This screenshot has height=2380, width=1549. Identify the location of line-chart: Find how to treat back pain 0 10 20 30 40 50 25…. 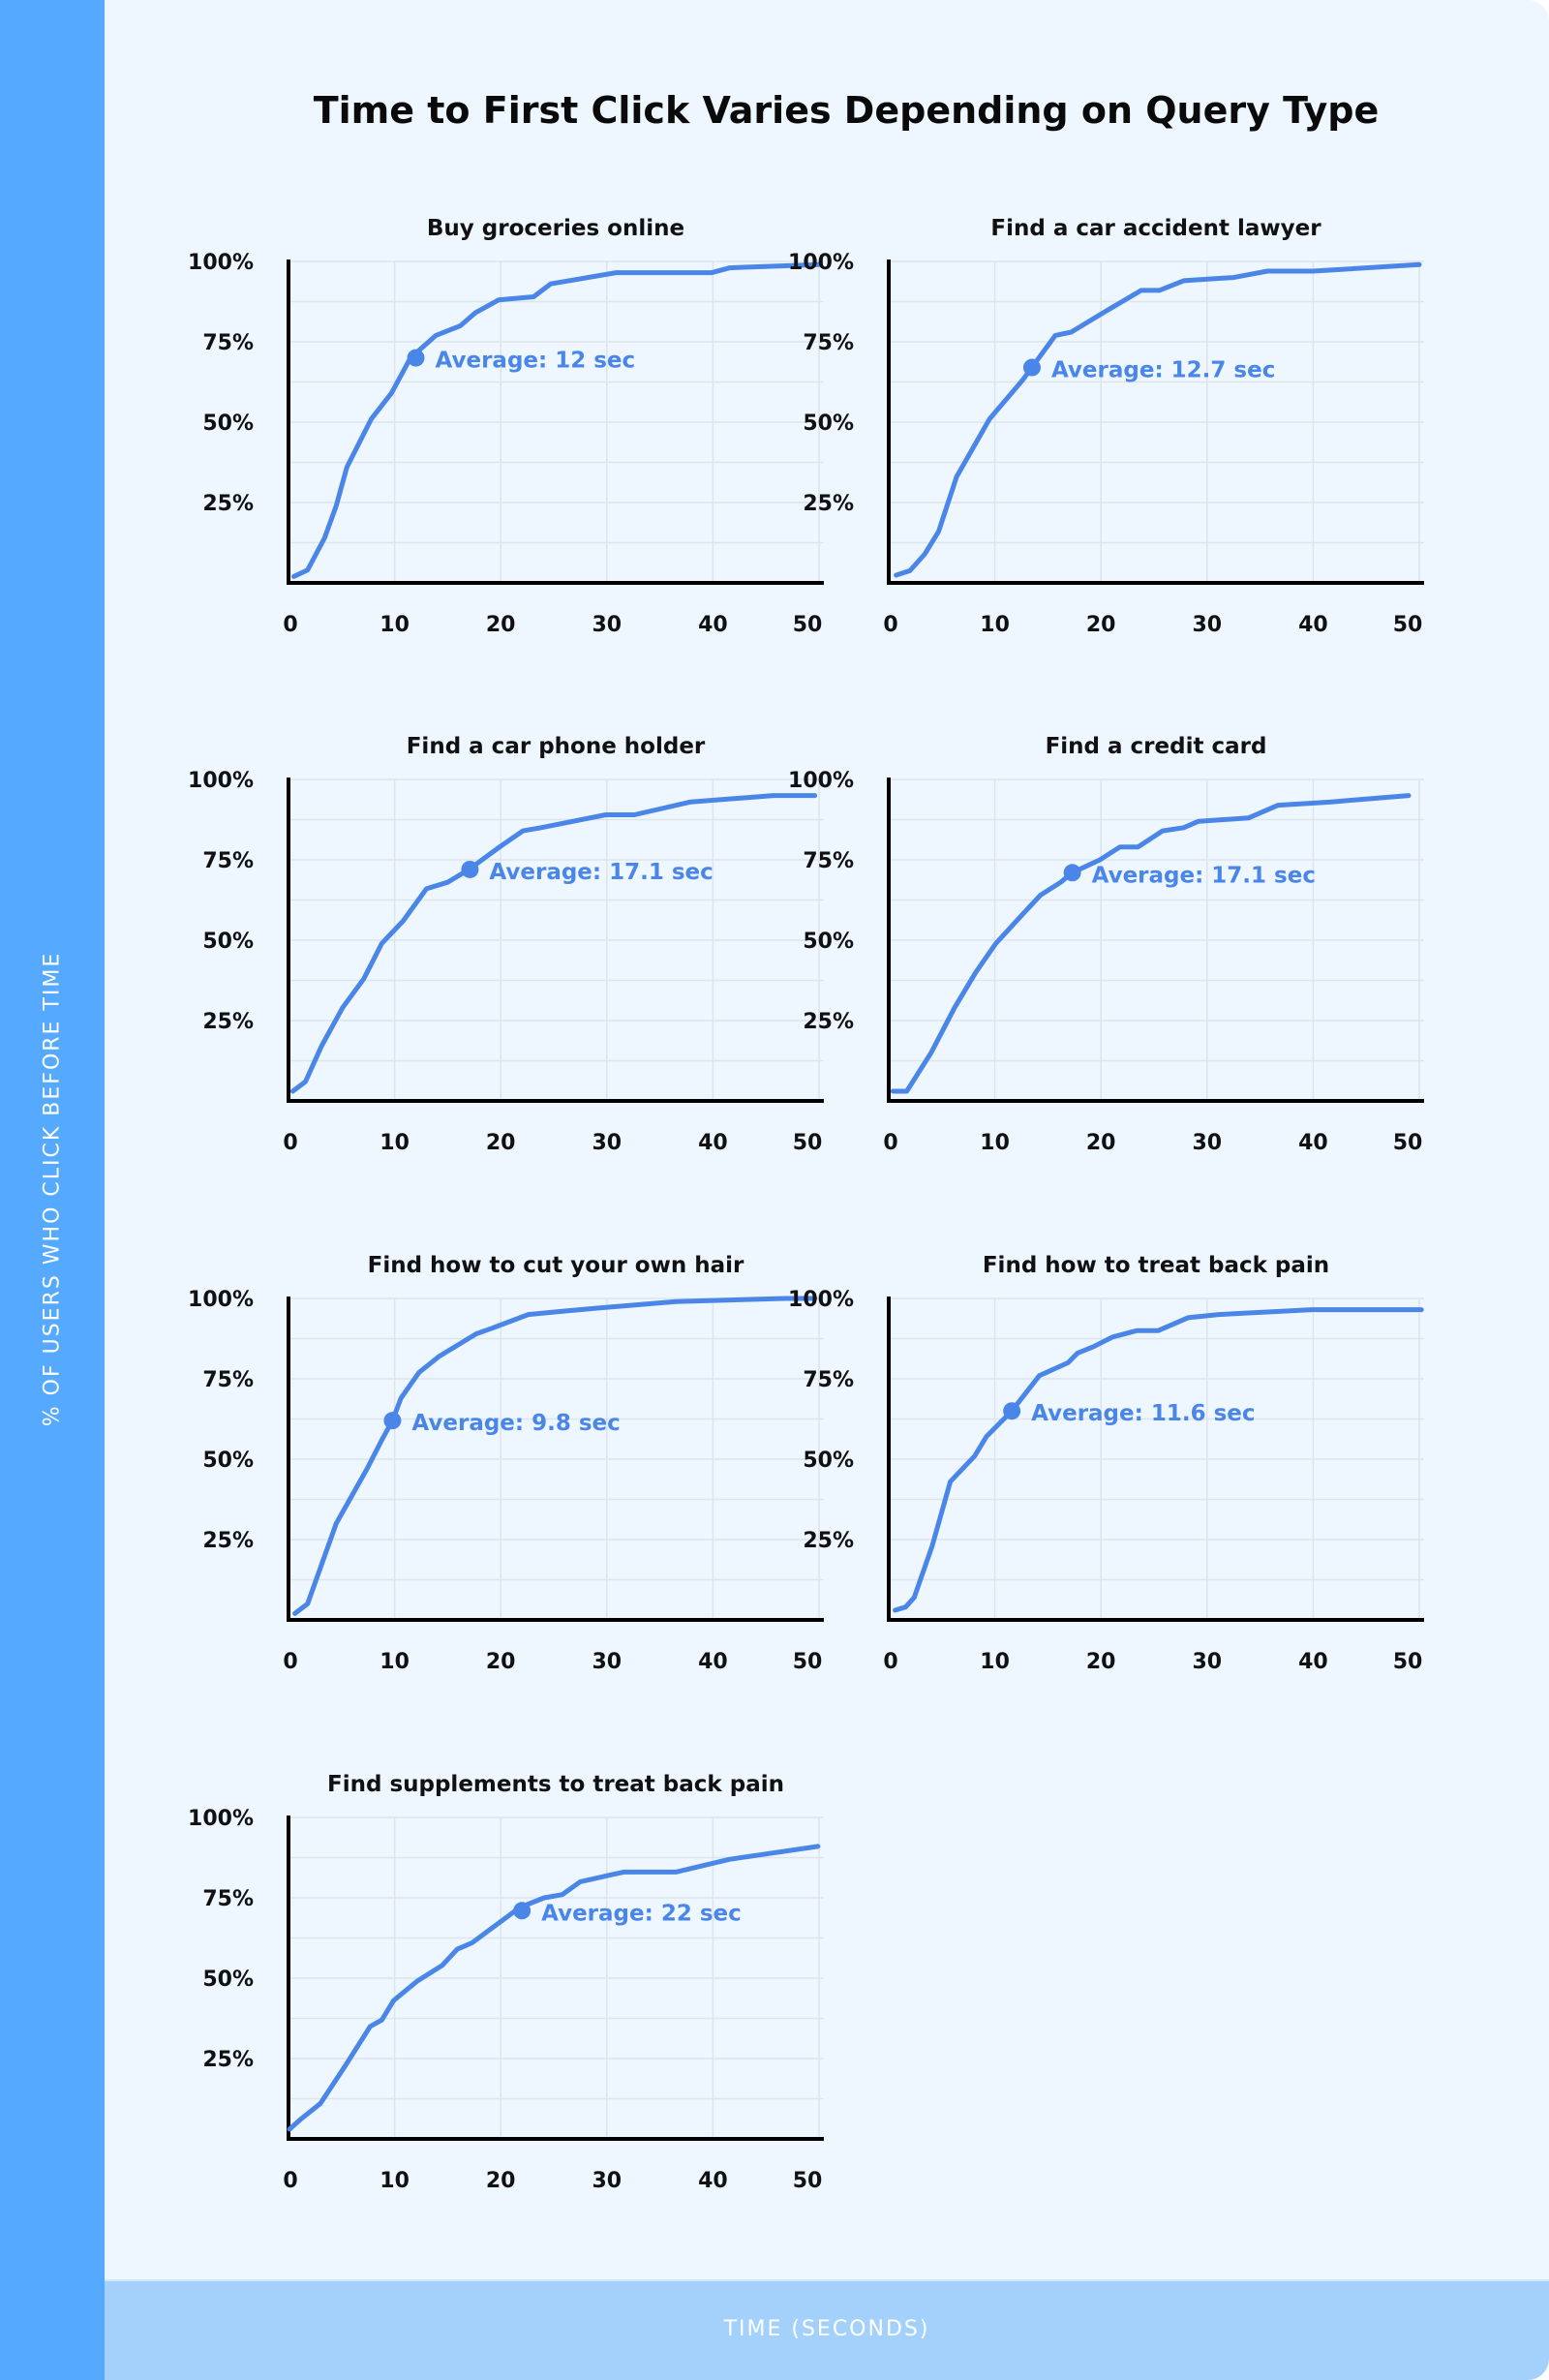
(1106, 1464).